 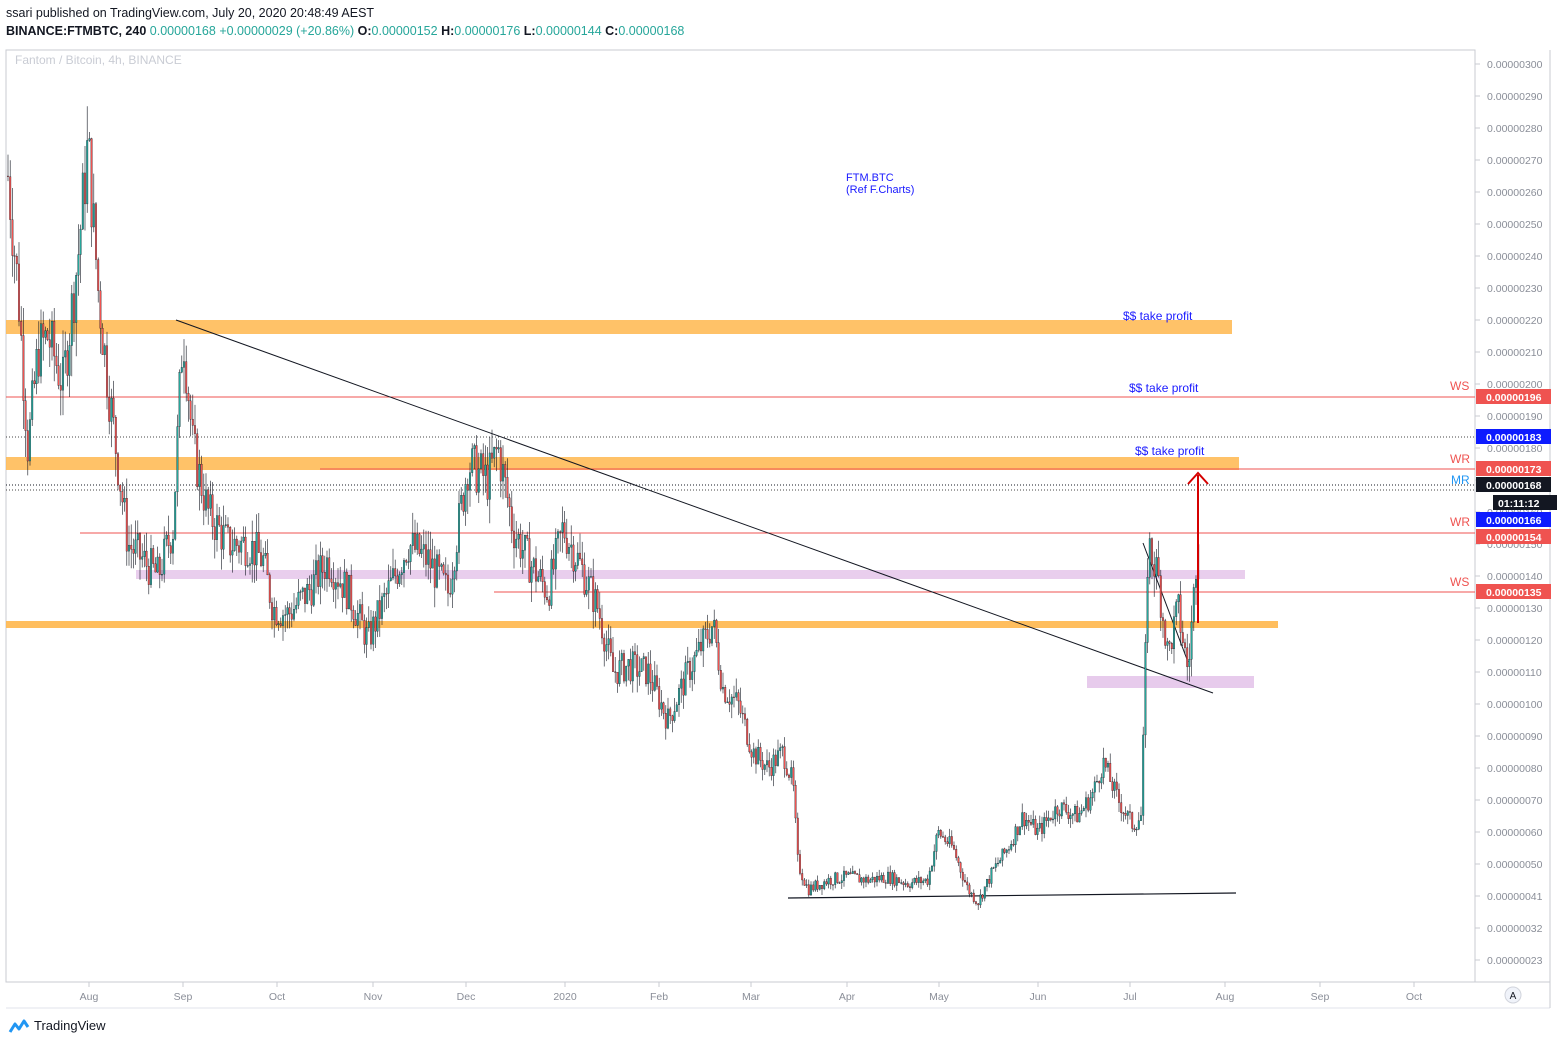 I want to click on y-tick-label: 0.00000032, so click(x=1515, y=929).